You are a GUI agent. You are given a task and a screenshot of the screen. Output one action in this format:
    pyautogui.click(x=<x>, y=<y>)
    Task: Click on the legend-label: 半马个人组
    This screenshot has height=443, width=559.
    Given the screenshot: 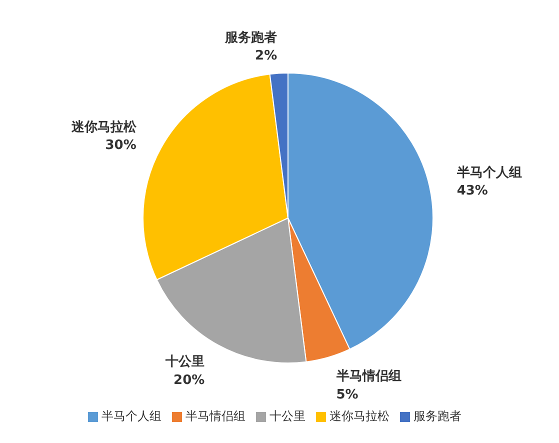 What is the action you would take?
    pyautogui.click(x=132, y=416)
    